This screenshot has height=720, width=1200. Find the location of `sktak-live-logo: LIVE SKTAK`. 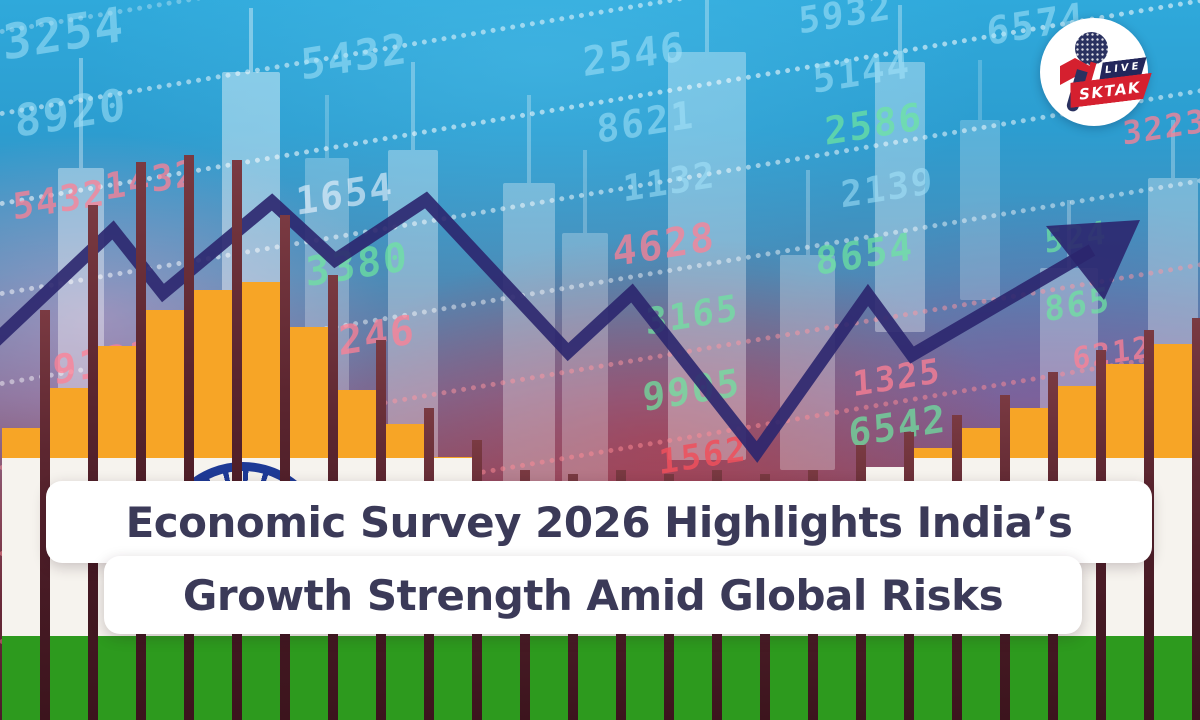

sktak-live-logo: LIVE SKTAK is located at coordinates (1094, 72).